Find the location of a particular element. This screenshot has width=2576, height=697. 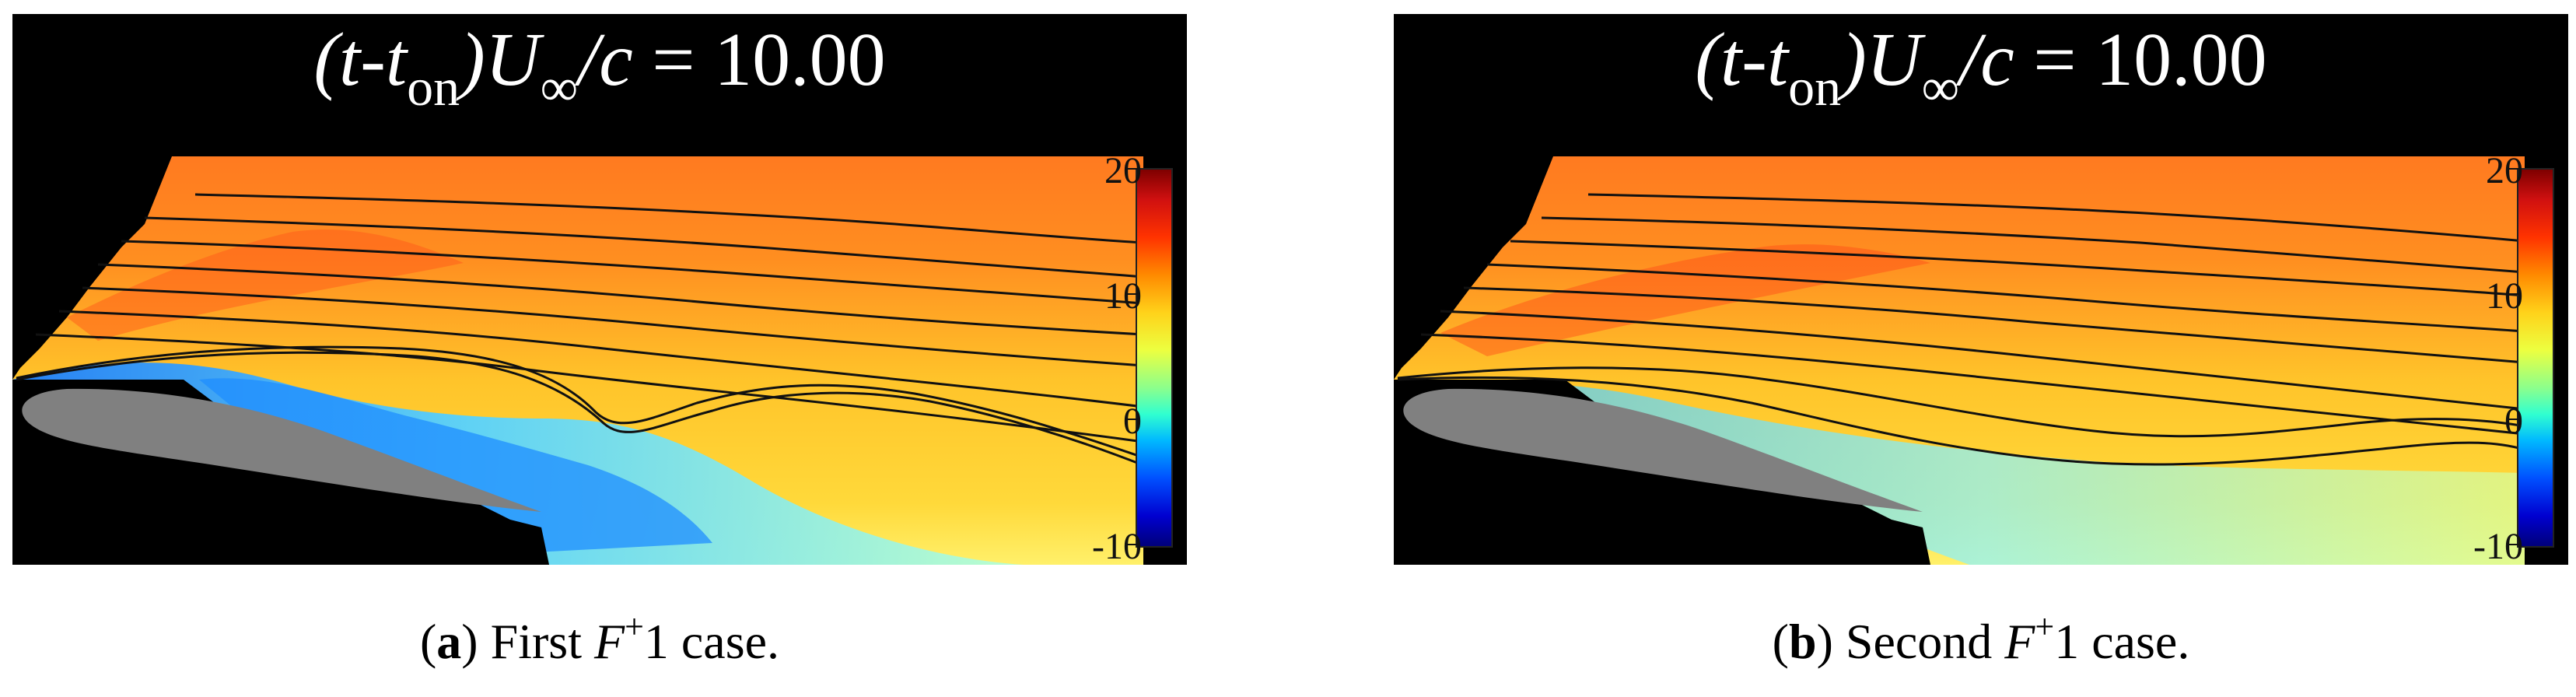

cold-region is located at coordinates (1987, 472).